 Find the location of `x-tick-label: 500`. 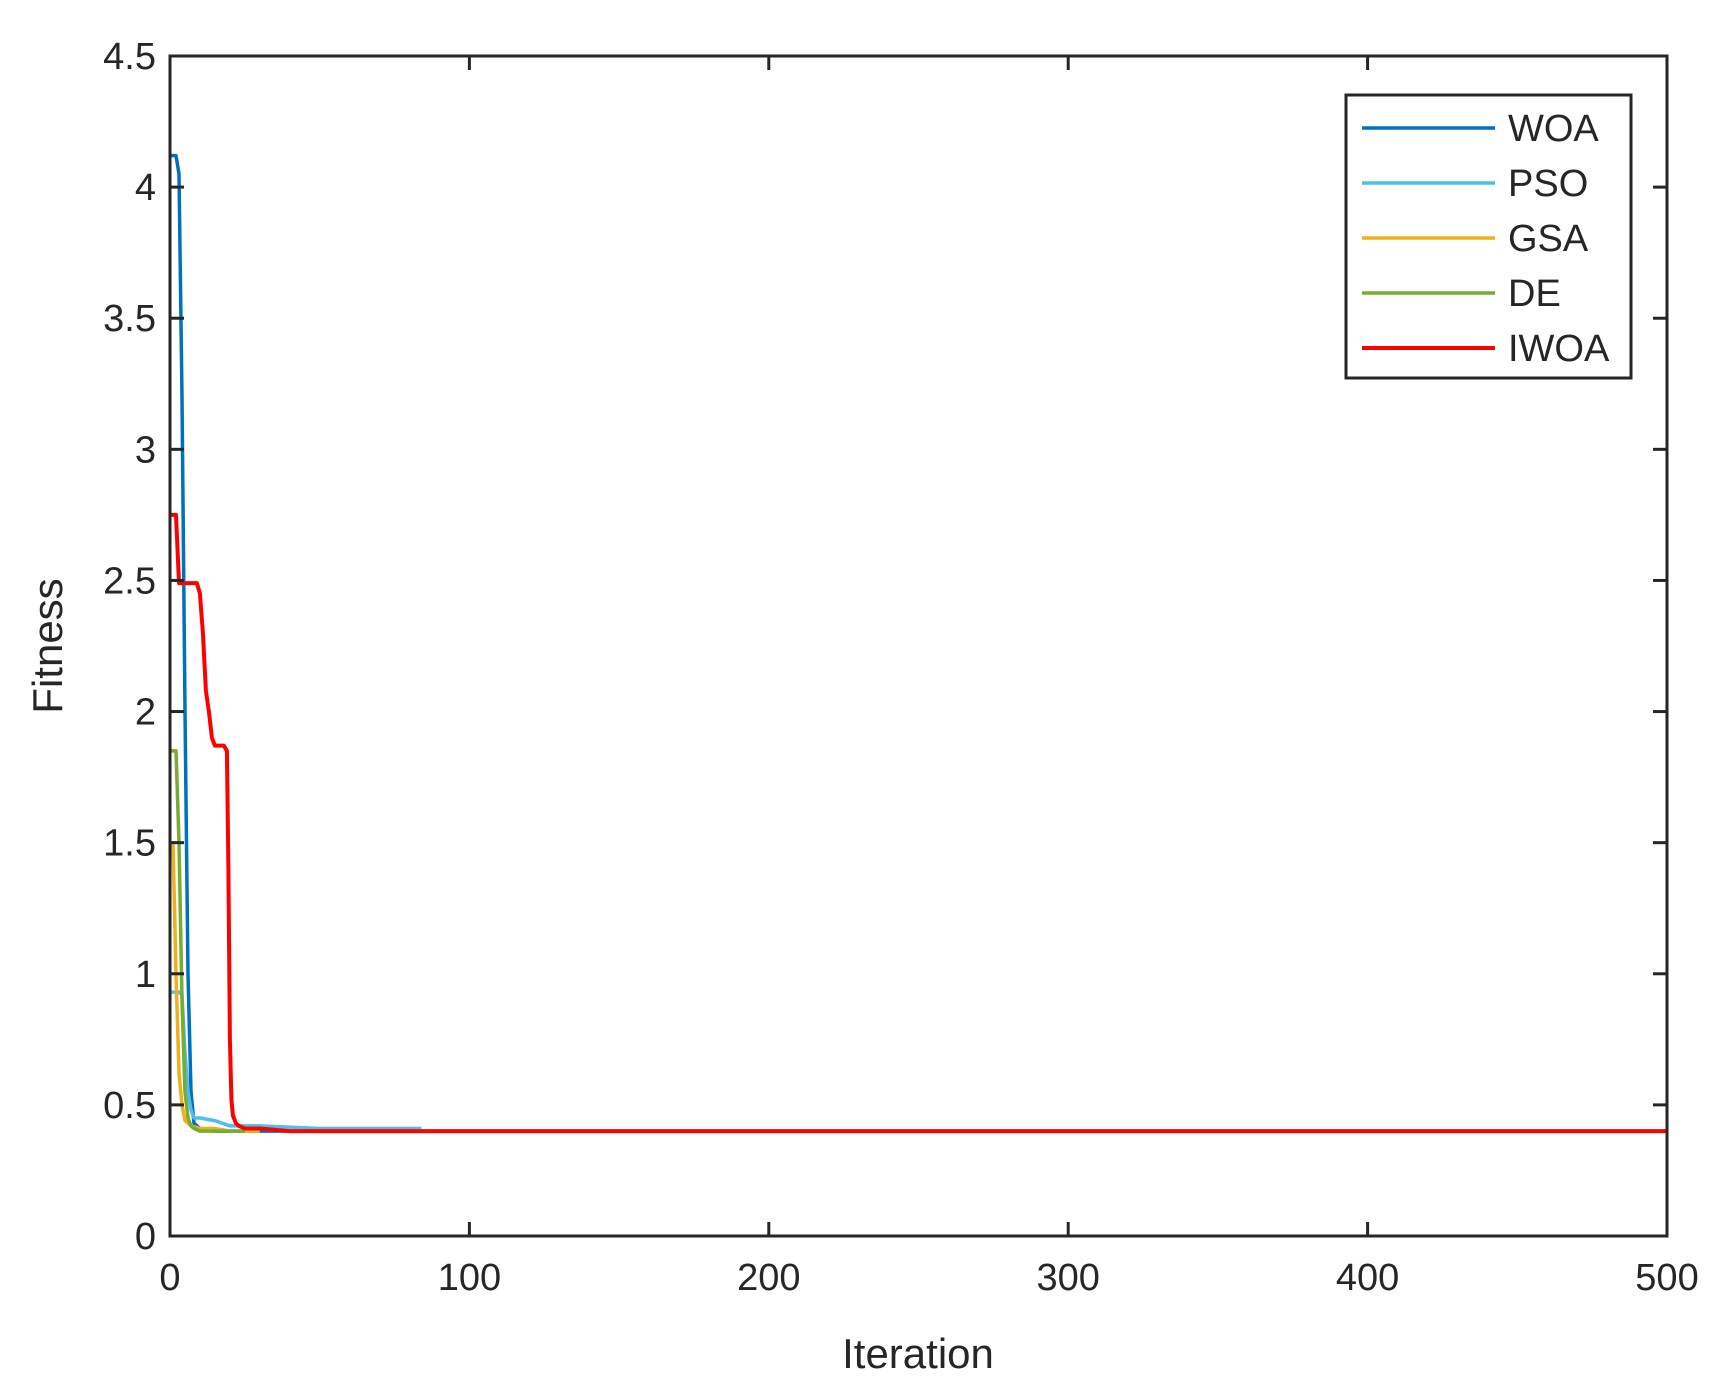

x-tick-label: 500 is located at coordinates (1666, 1278).